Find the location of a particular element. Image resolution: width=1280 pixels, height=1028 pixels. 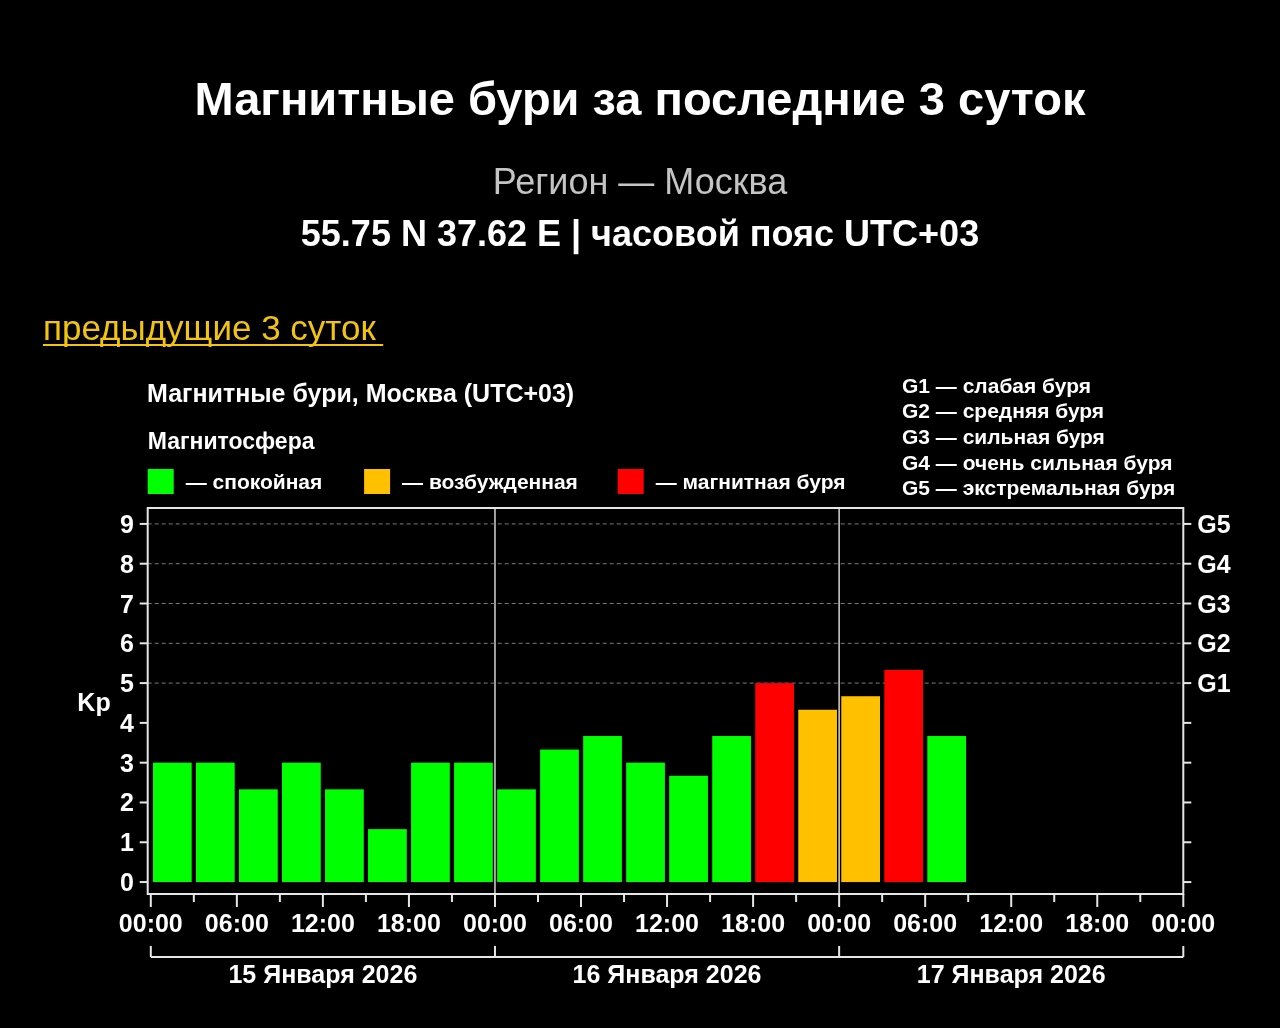

text: G3 — сильная буря is located at coordinates (1003, 436).